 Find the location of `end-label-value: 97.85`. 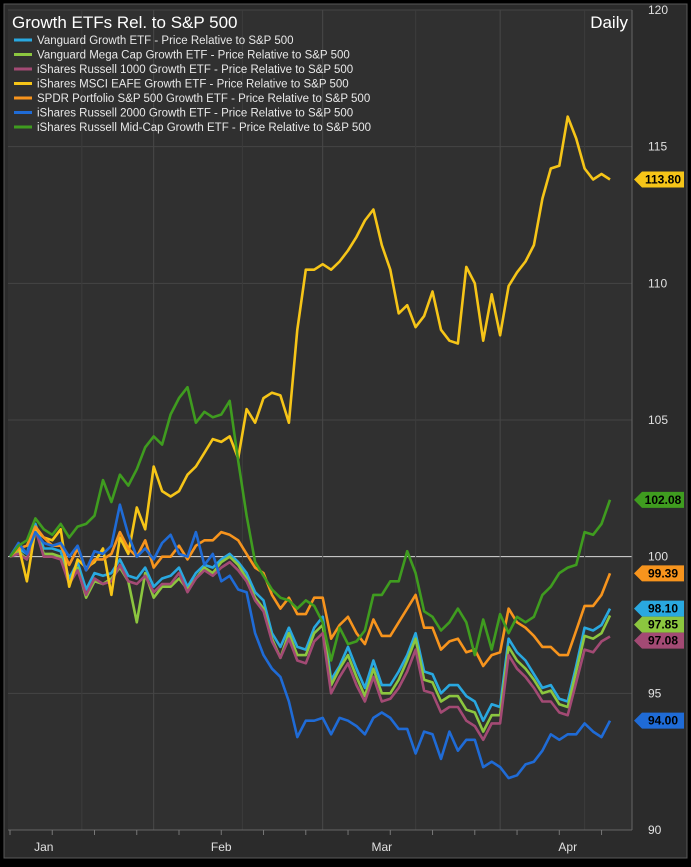

end-label-value: 97.85 is located at coordinates (663, 625).